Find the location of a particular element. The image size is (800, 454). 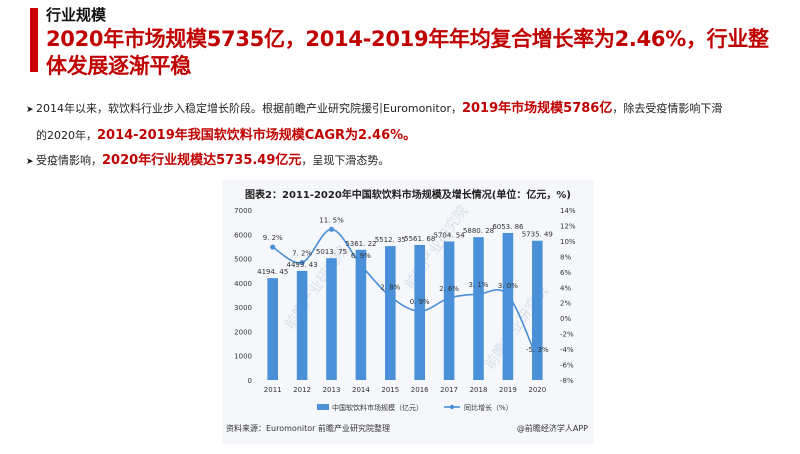

line-data-label: -5. 3% is located at coordinates (537, 350).